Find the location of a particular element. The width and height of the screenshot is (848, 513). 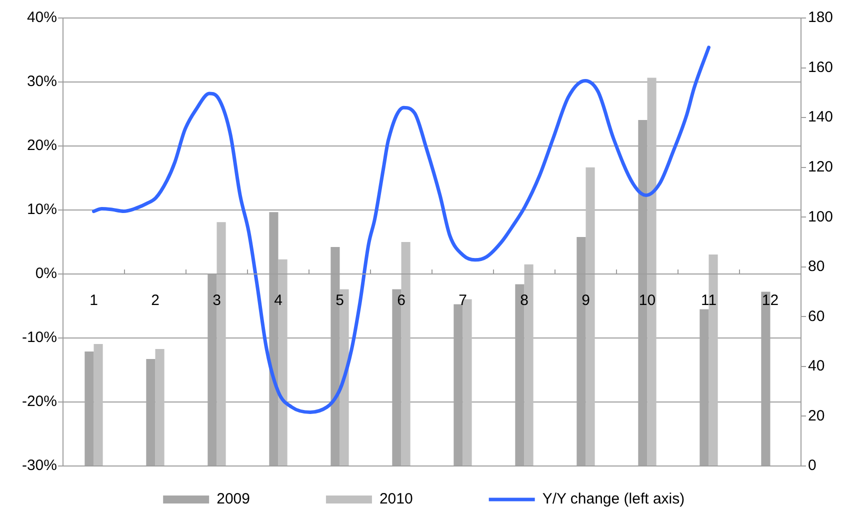

y2-tick-label: 100 is located at coordinates (821, 217).